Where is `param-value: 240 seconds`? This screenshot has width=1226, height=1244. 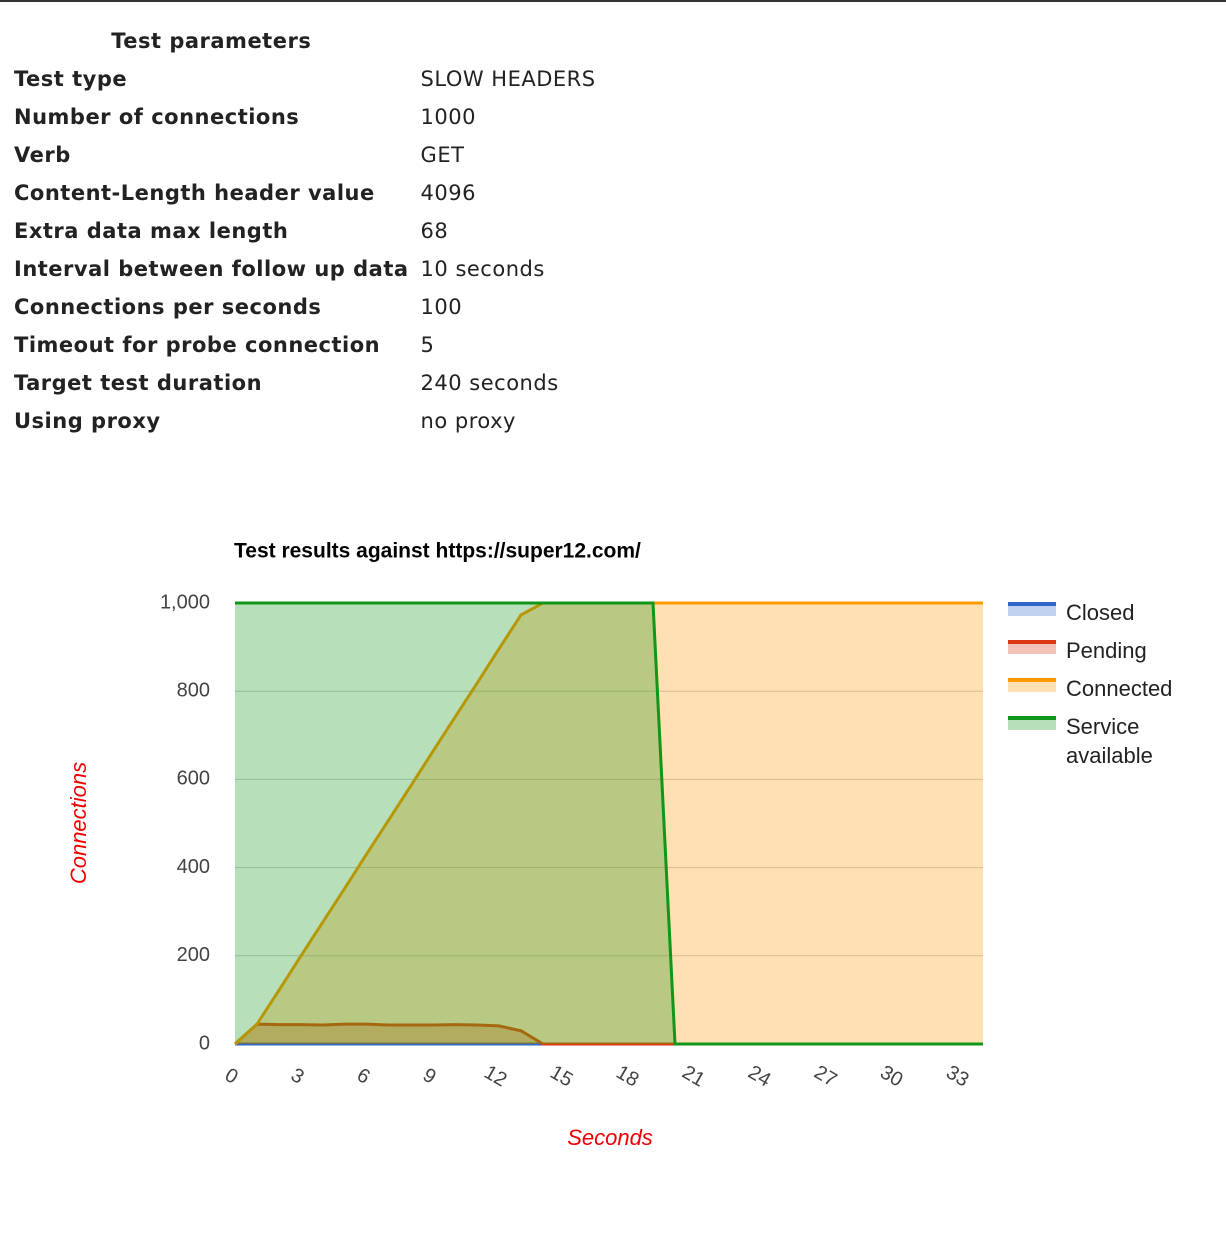 param-value: 240 seconds is located at coordinates (489, 383).